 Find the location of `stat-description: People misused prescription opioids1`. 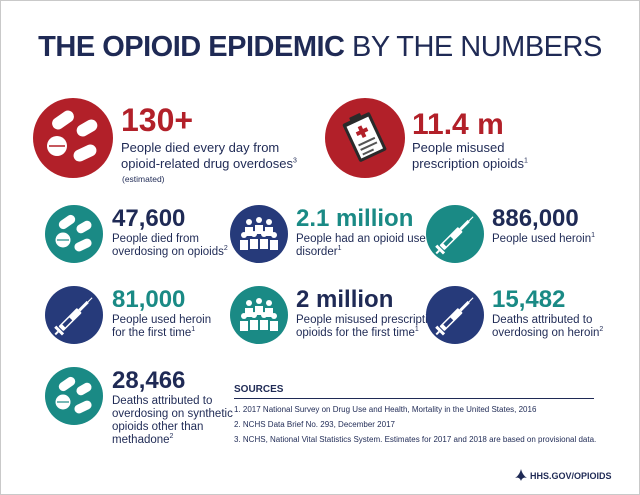

stat-description: People misused prescription opioids1 is located at coordinates (470, 155).